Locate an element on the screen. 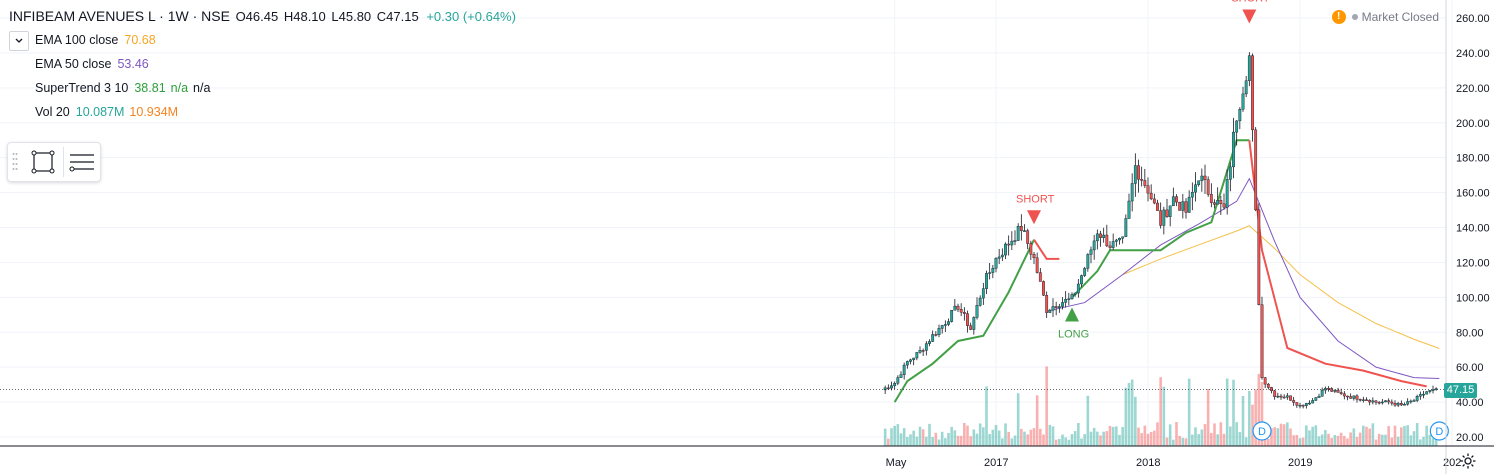 This screenshot has height=474, width=1494. rectangle-tool-icon is located at coordinates (43, 162).